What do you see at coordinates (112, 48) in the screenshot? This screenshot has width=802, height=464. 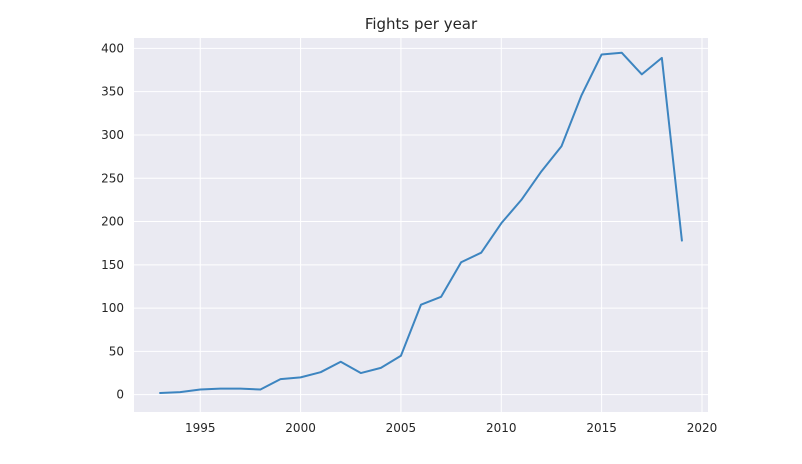 I see `y-tick-label: 400` at bounding box center [112, 48].